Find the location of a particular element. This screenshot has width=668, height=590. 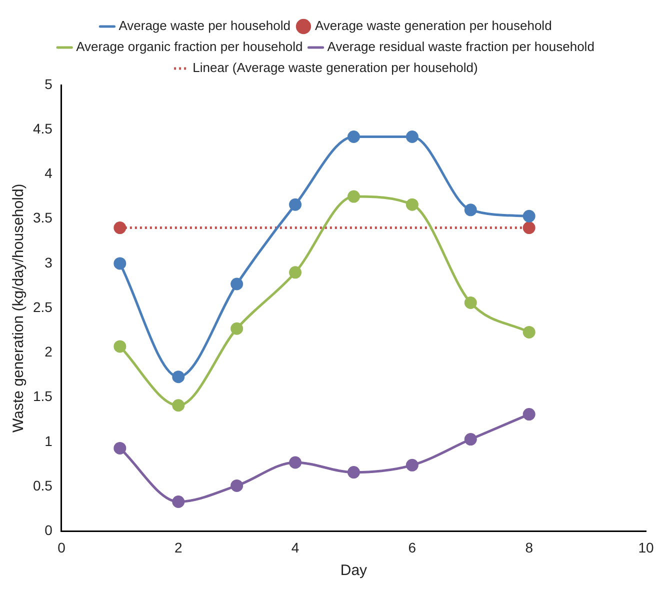

x-tick-label: 10 is located at coordinates (646, 547).